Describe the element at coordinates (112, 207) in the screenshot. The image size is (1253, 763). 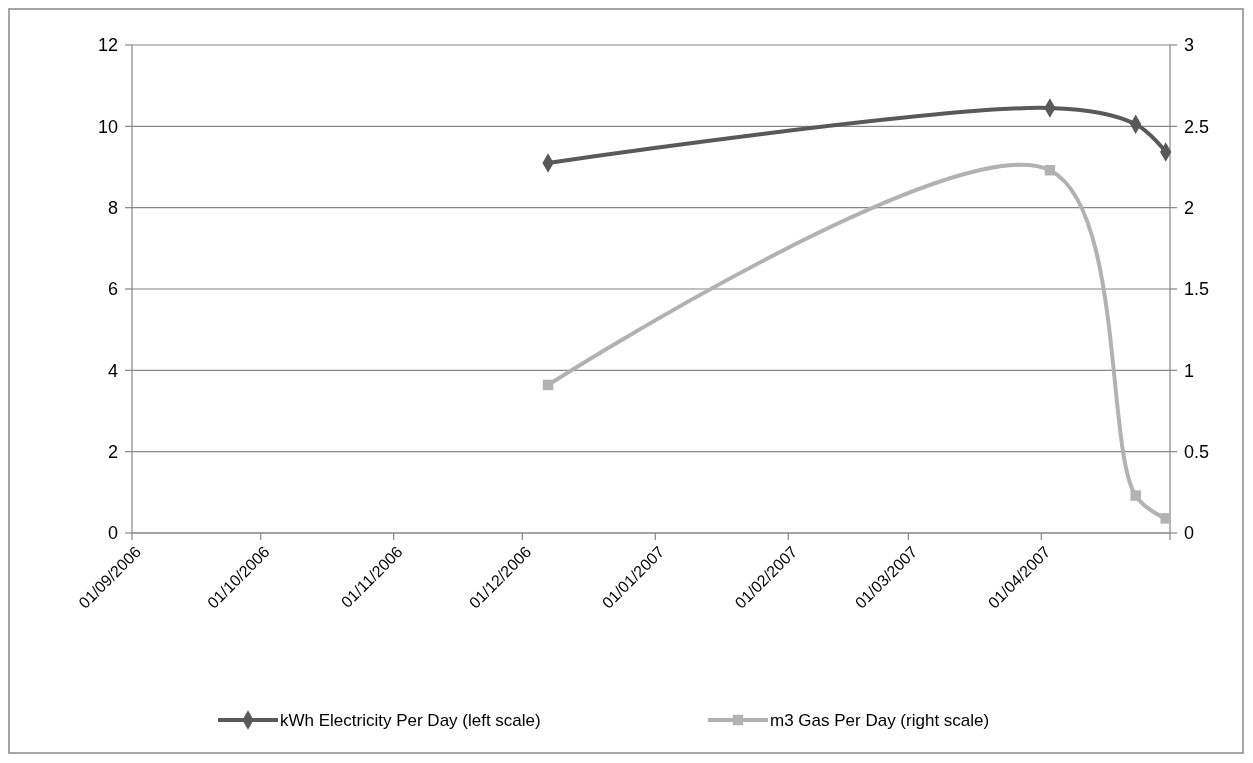
I see `y-tick-label: 8` at that location.